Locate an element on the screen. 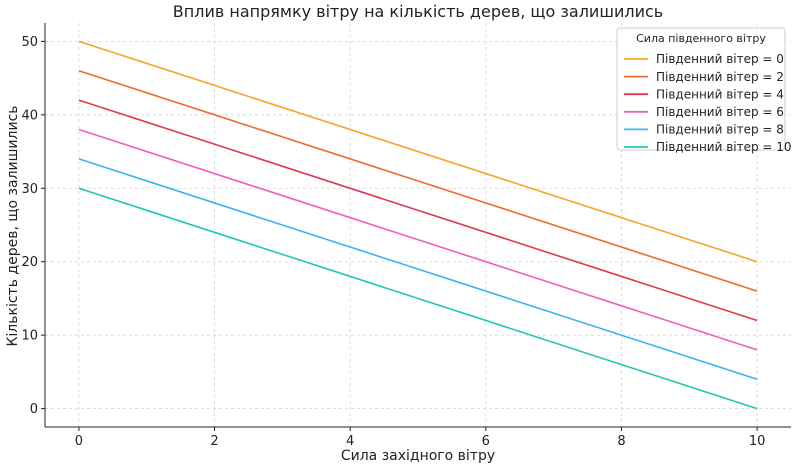  y-axis-label: Кількість дерев, що залишились is located at coordinates (13, 225).